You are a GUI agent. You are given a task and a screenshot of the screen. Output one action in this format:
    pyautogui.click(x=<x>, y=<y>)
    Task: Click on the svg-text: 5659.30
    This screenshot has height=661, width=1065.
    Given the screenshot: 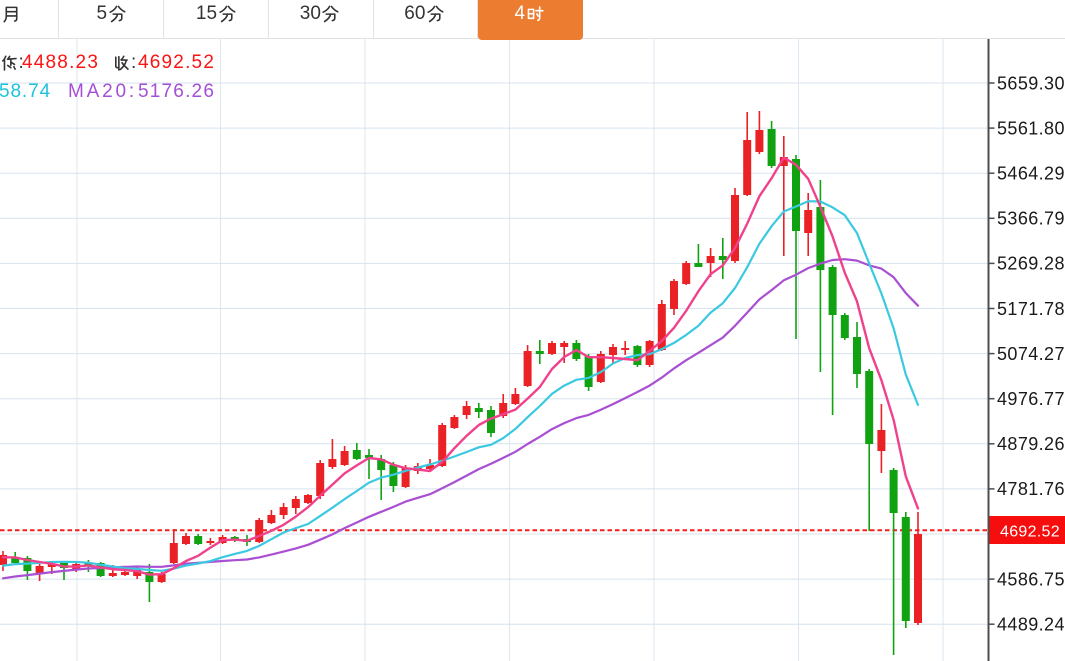 What is the action you would take?
    pyautogui.click(x=1031, y=83)
    